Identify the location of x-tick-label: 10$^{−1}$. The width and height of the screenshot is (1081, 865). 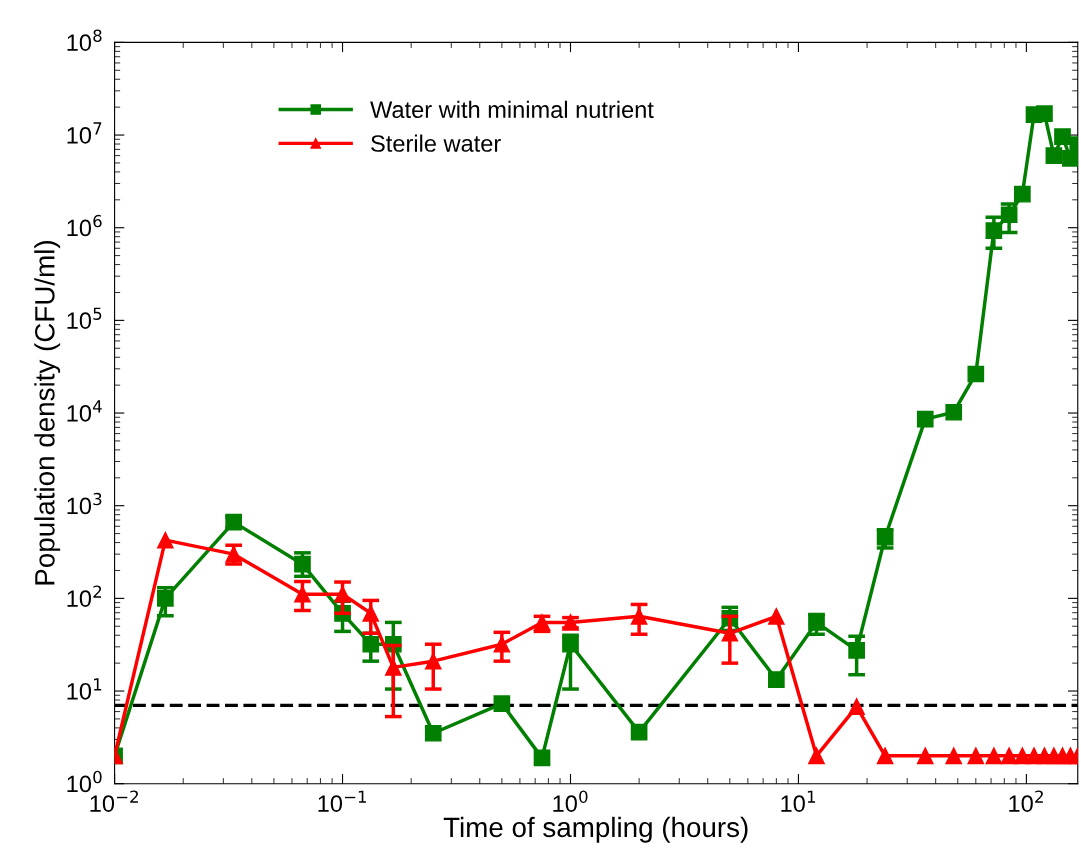
(342, 801).